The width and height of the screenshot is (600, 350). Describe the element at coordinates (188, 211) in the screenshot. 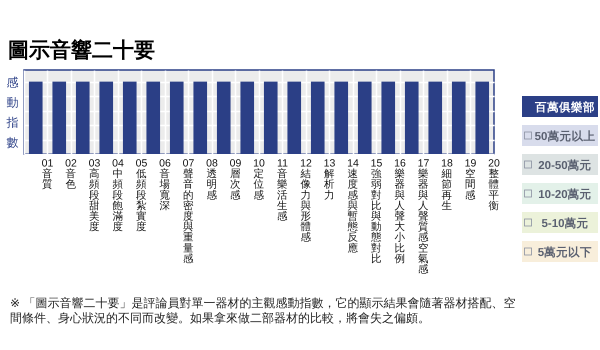

I see `category-label: 07 聲音的密度與重量感` at that location.